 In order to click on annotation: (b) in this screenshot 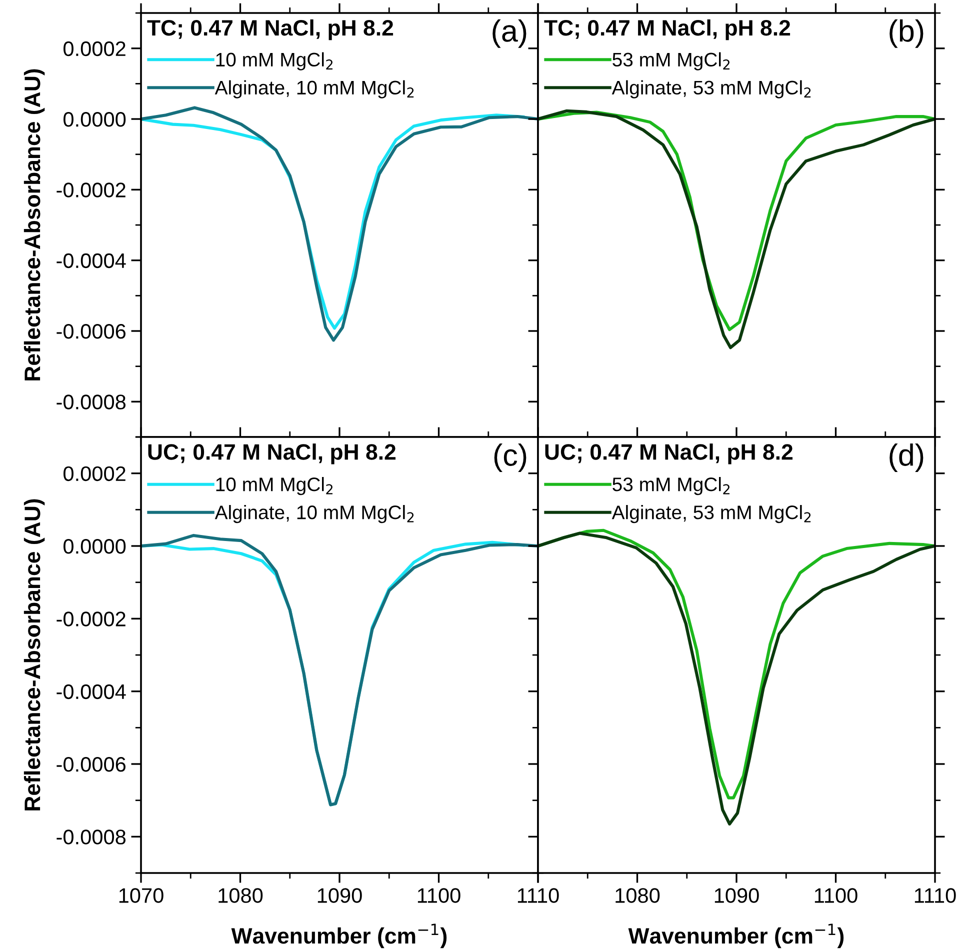, I will do `click(907, 33)`.